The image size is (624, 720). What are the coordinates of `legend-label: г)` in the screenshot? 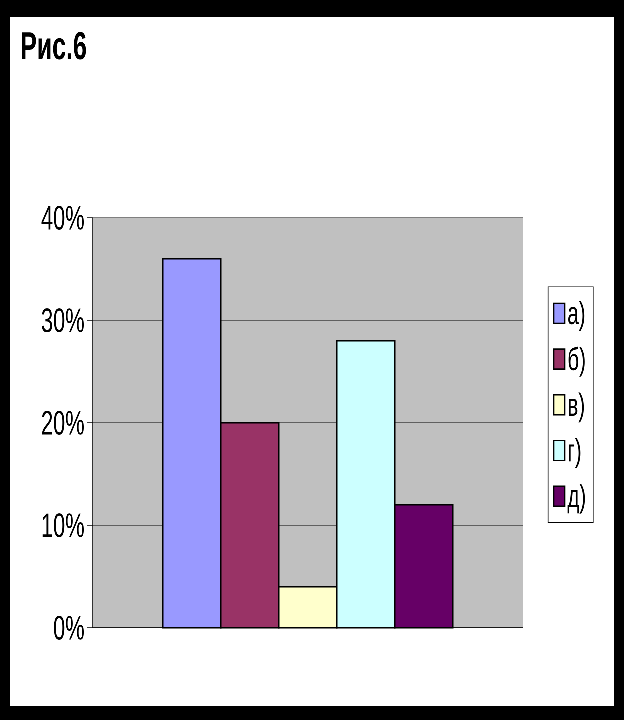 It's located at (575, 453).